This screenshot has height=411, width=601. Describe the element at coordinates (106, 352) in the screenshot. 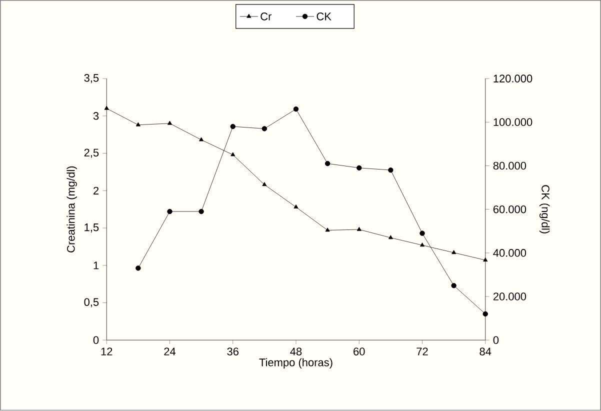

I see `x-tick-label: 12` at that location.